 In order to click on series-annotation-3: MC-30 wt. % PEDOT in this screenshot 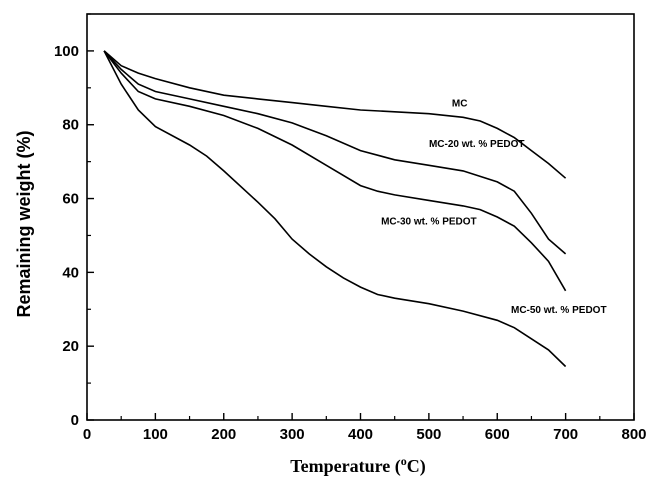, I will do `click(429, 221)`.